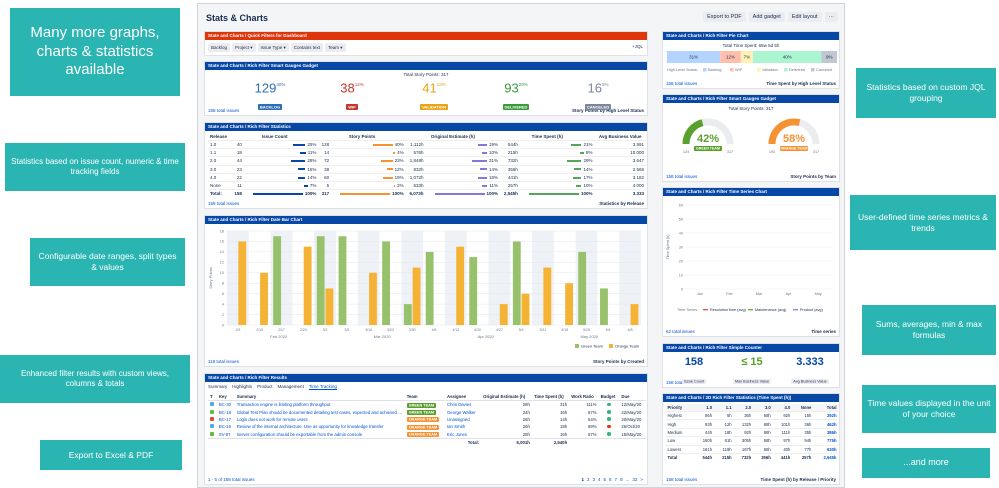 The image size is (999, 488). What do you see at coordinates (620, 161) in the screenshot?
I see `cell: 3.647` at bounding box center [620, 161].